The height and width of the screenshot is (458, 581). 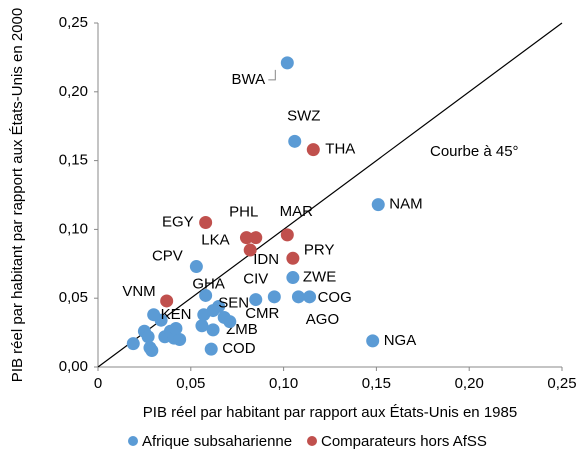 I want to click on point-label: IDN, so click(x=266, y=259).